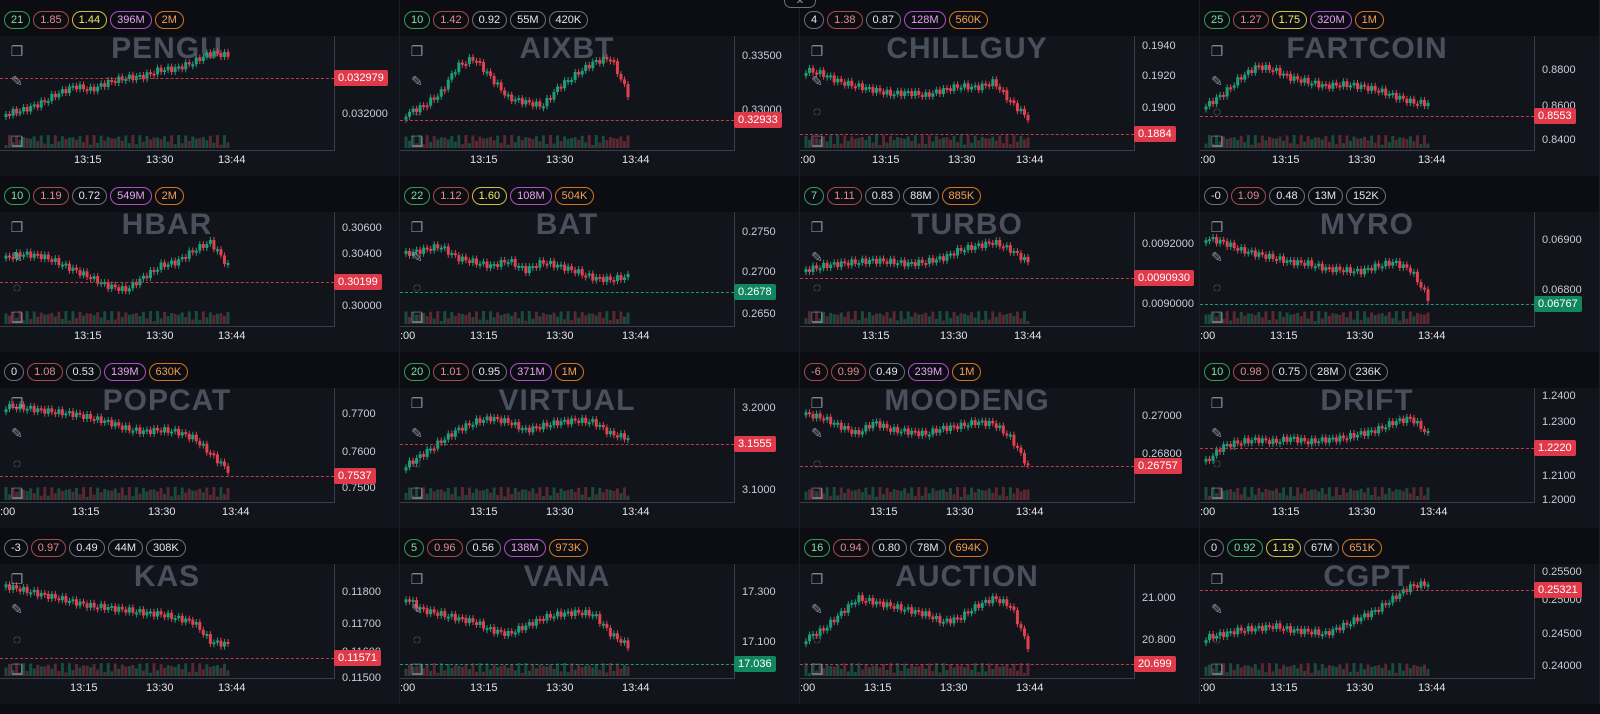 Image resolution: width=1600 pixels, height=714 pixels. Describe the element at coordinates (817, 548) in the screenshot. I see `metric-badge: 16` at that location.